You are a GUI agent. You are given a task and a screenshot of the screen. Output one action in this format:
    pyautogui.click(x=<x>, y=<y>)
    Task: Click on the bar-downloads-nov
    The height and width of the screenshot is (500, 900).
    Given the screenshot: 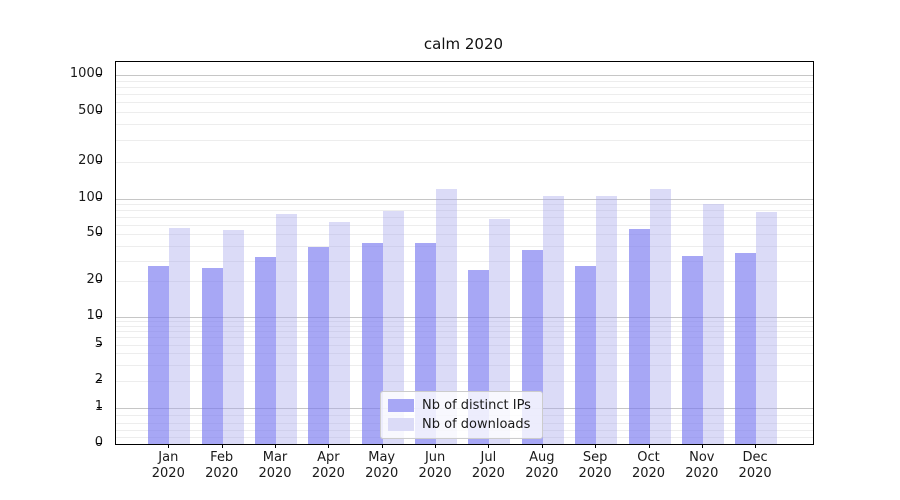 What is the action you would take?
    pyautogui.click(x=713, y=323)
    